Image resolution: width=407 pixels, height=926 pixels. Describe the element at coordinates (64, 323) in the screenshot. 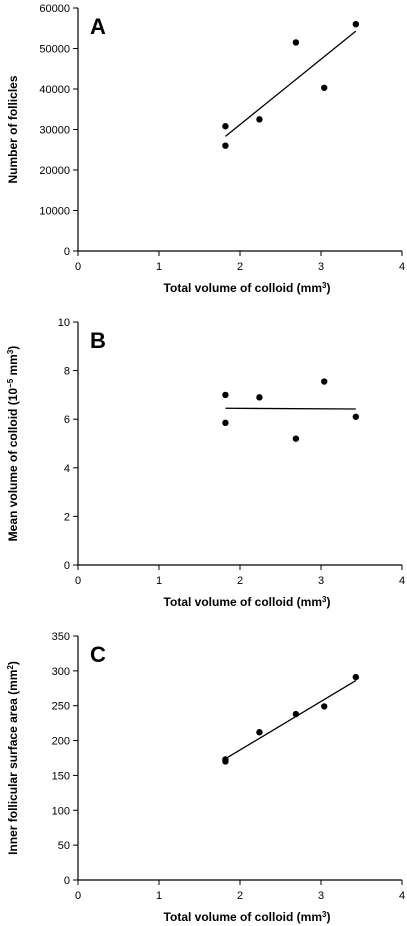

I see `y-tick-label: 10` at that location.